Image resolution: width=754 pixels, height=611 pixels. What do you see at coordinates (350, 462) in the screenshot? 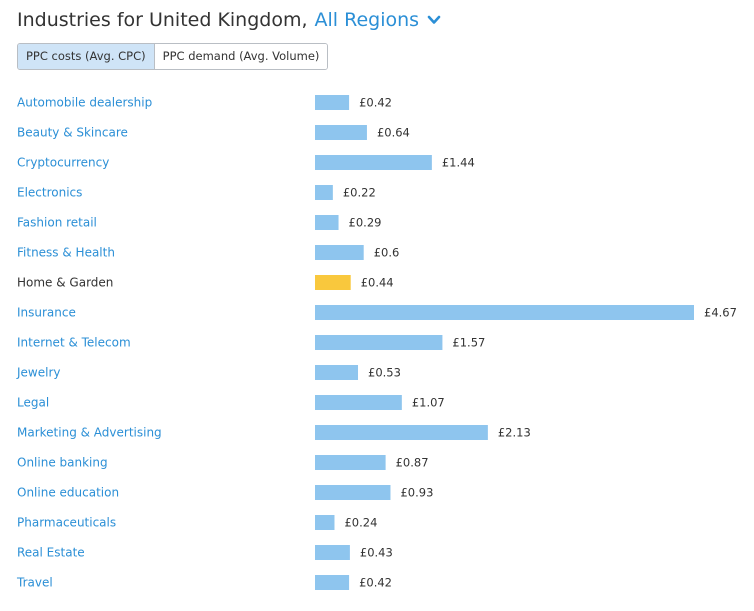
I see `bar-online-banking` at bounding box center [350, 462].